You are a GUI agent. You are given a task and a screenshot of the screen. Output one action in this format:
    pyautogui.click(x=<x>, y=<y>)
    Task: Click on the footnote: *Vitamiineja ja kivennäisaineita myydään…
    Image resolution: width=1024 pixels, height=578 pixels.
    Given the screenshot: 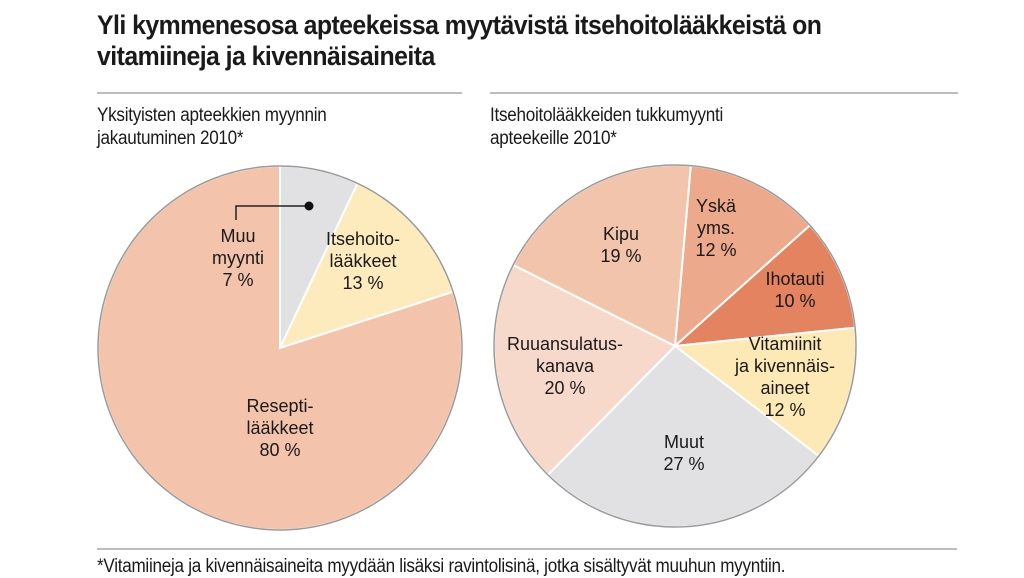 What is the action you would take?
    pyautogui.click(x=441, y=566)
    